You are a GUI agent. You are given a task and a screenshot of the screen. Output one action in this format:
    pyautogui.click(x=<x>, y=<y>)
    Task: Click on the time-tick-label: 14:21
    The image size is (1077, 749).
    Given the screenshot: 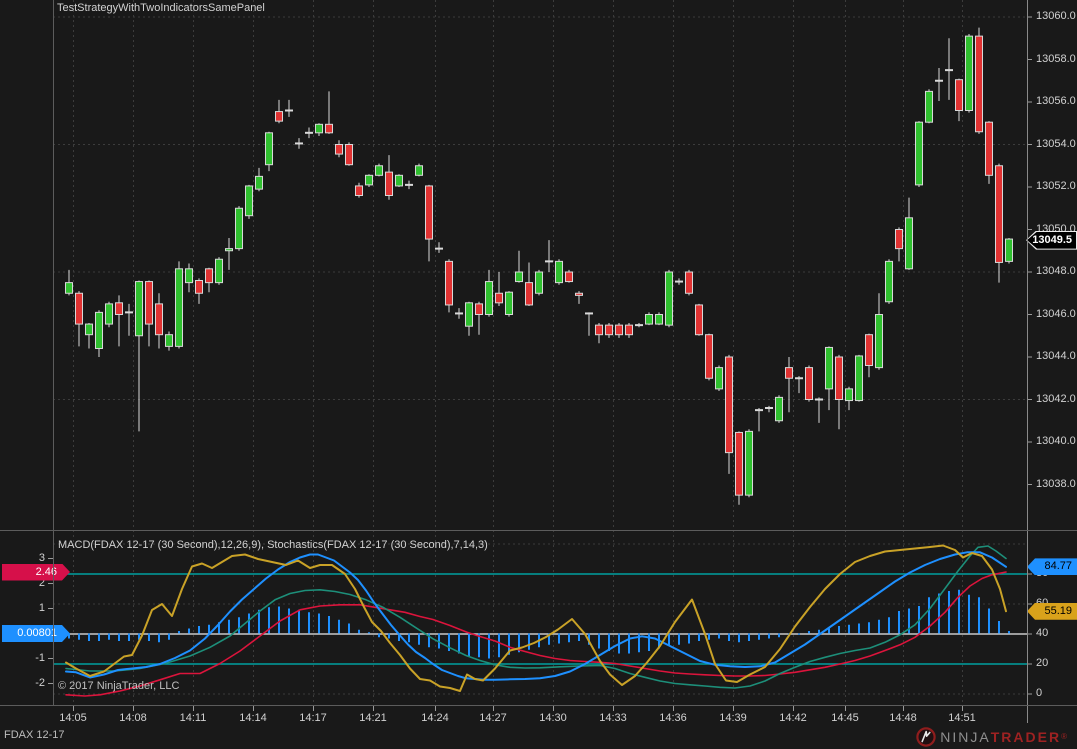 What is the action you would take?
    pyautogui.click(x=373, y=718)
    